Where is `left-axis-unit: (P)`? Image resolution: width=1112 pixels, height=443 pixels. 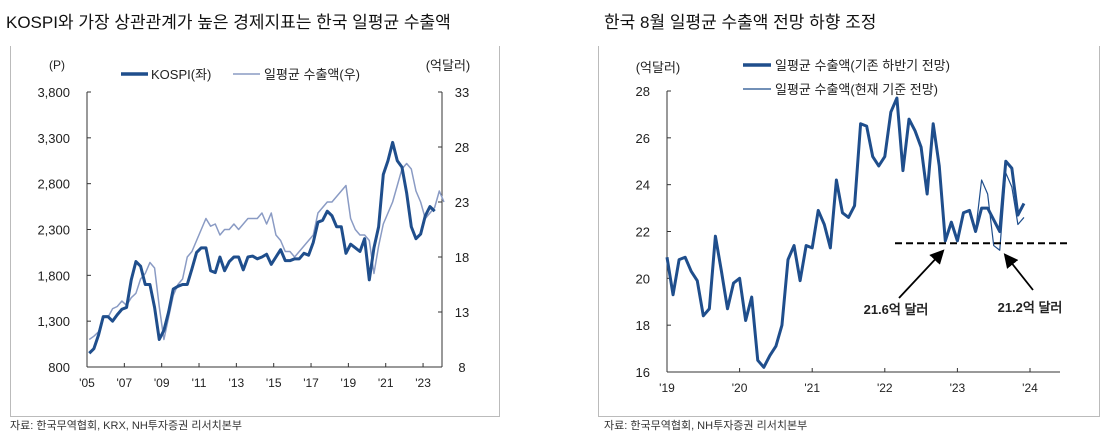
left-axis-unit: (P) is located at coordinates (57, 65).